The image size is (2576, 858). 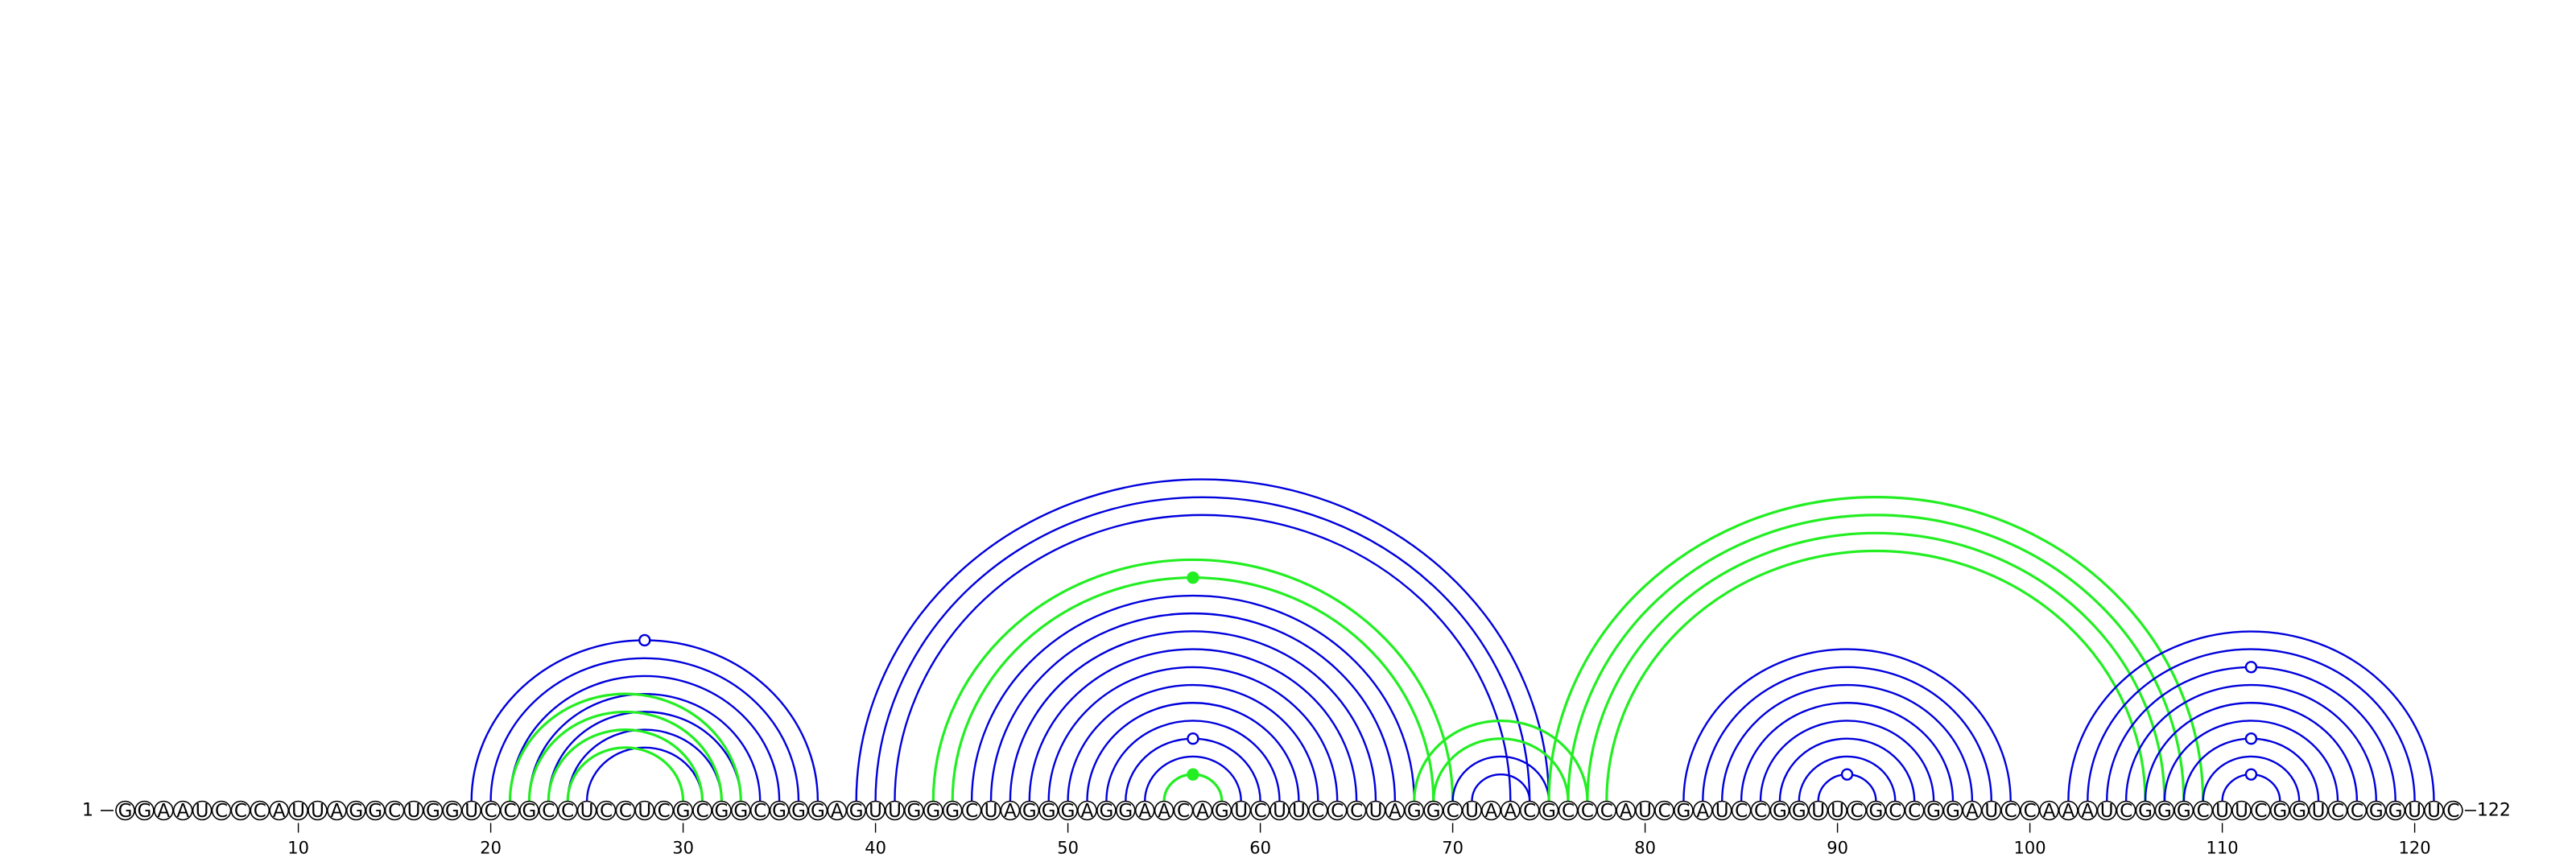 I want to click on tick-20: 20, so click(x=491, y=840).